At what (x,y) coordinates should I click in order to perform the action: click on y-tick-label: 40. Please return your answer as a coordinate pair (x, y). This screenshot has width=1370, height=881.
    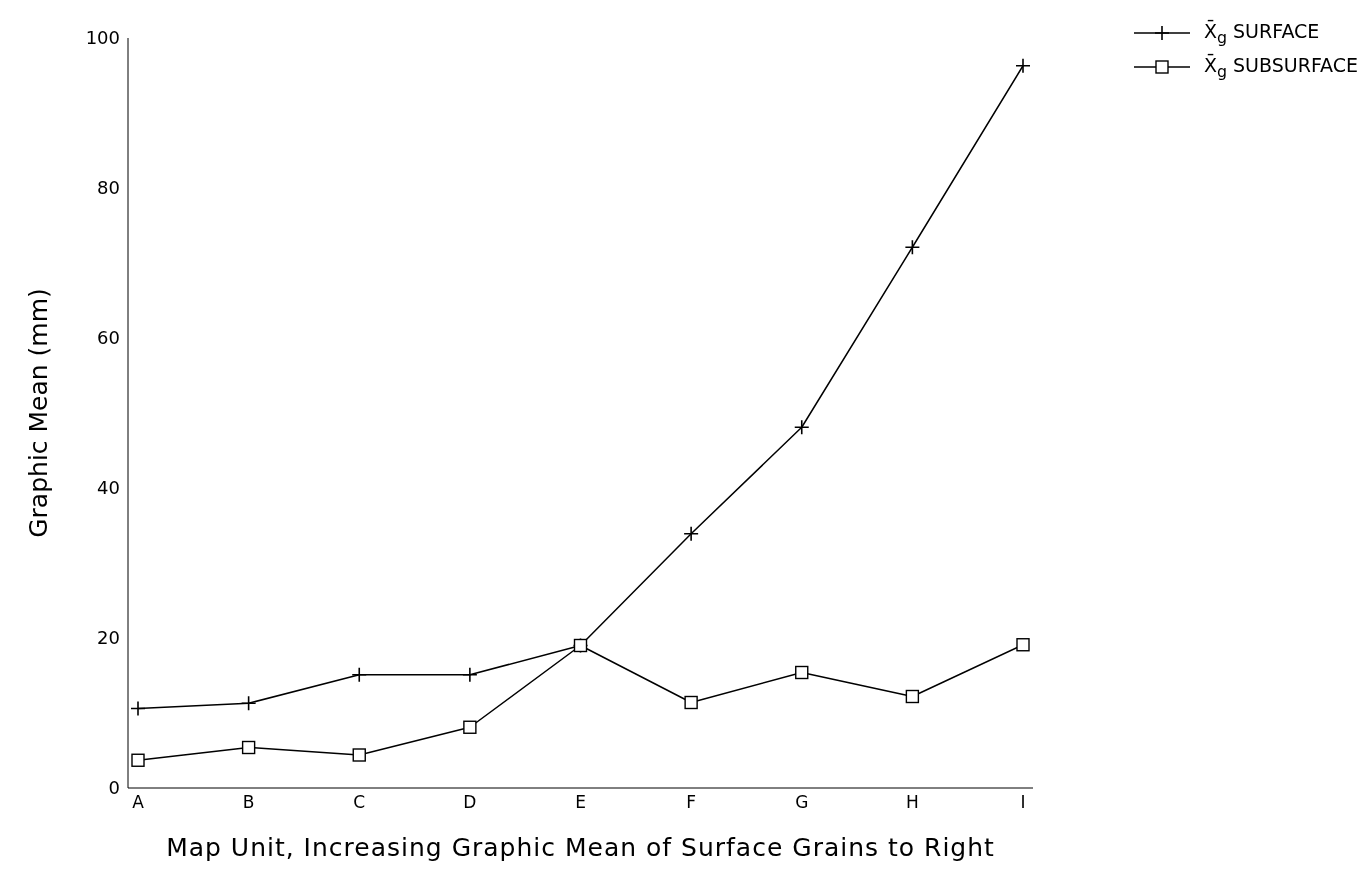
    Looking at the image, I should click on (108, 488).